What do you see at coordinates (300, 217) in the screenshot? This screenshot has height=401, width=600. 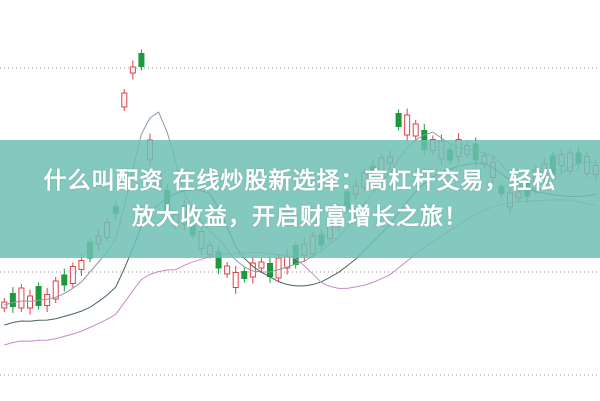 I see `title-line-2: 放大收益，开启财富增长之旅！` at bounding box center [300, 217].